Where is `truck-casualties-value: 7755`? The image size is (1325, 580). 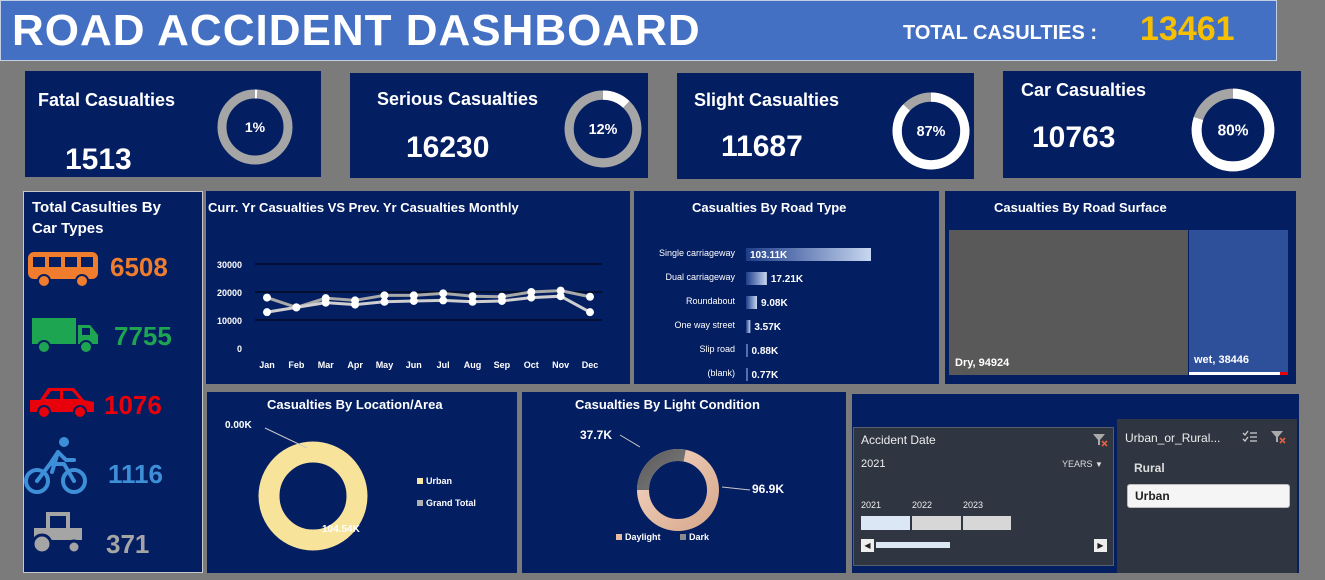
truck-casualties-value: 7755 is located at coordinates (143, 336).